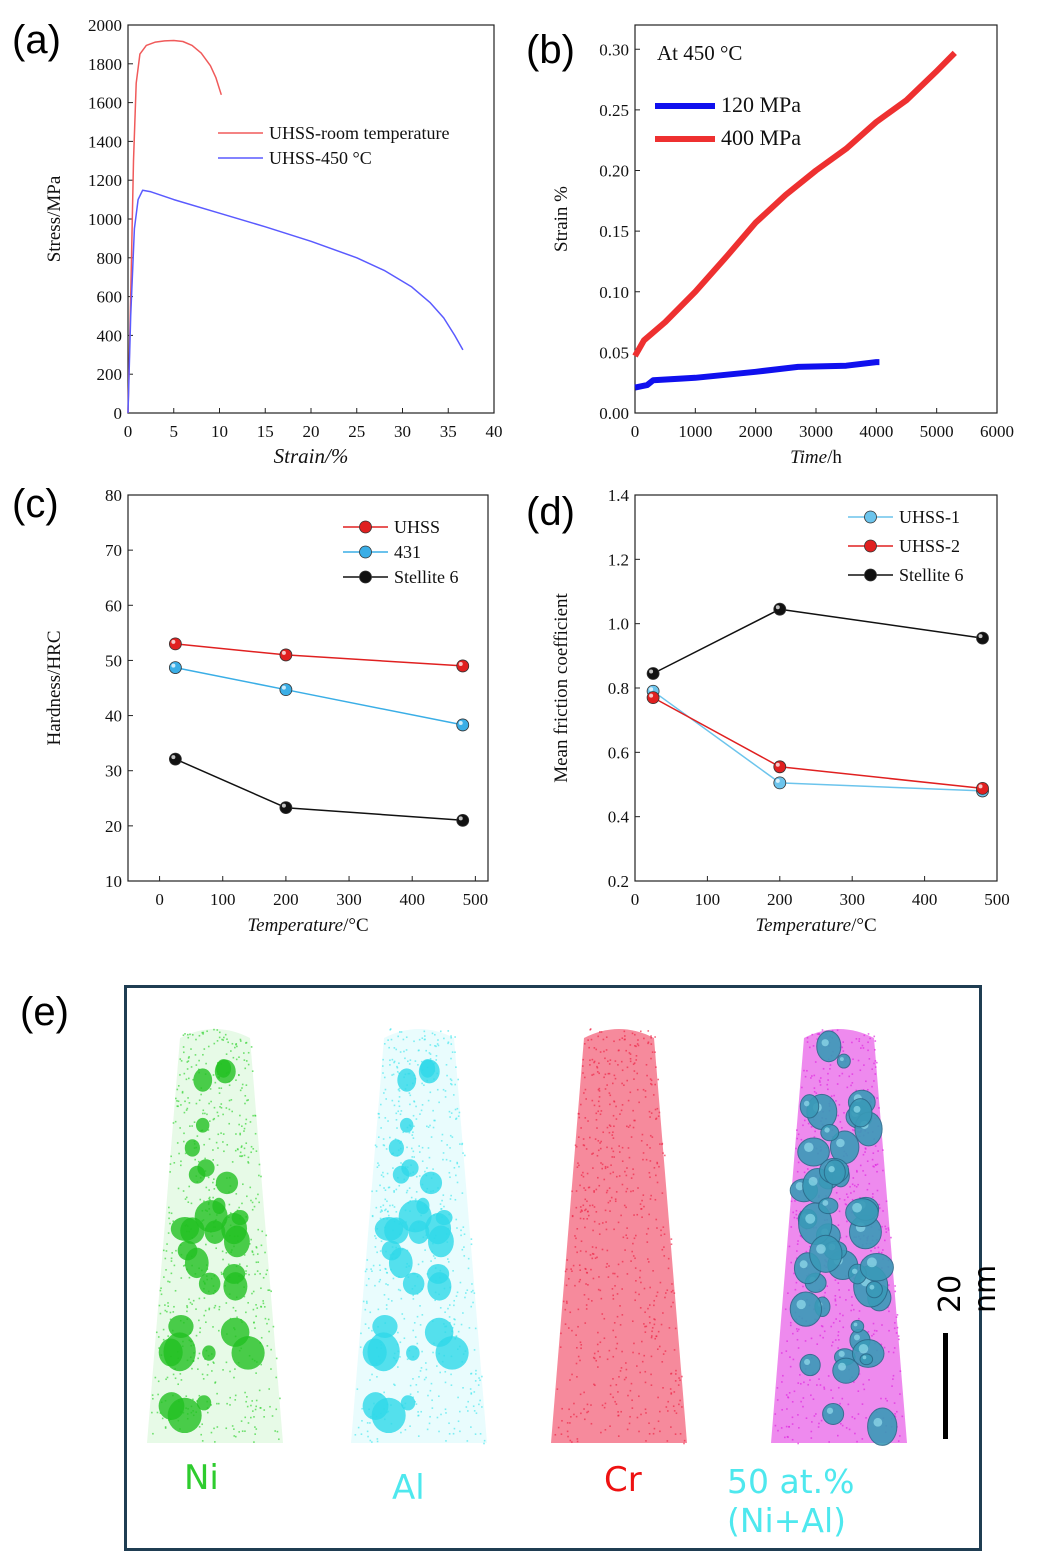 The width and height of the screenshot is (1039, 1551). Describe the element at coordinates (105, 64) in the screenshot. I see `y-tick-label: 1800` at that location.